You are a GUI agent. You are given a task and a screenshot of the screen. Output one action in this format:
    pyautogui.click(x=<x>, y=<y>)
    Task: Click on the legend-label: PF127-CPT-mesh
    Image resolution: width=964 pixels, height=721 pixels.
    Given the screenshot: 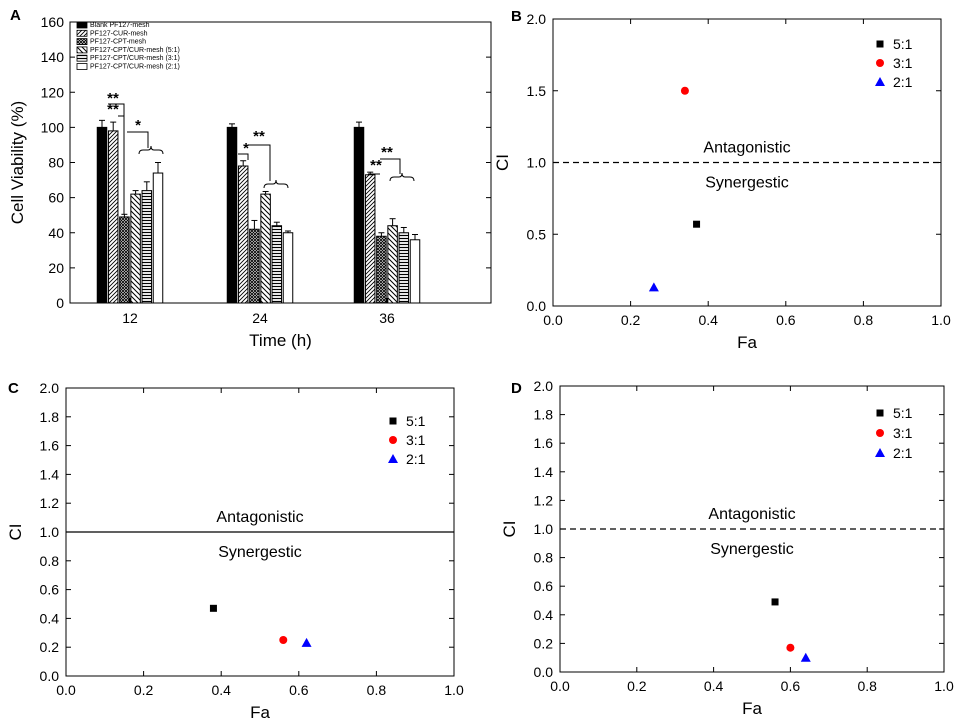 What is the action you would take?
    pyautogui.click(x=118, y=42)
    